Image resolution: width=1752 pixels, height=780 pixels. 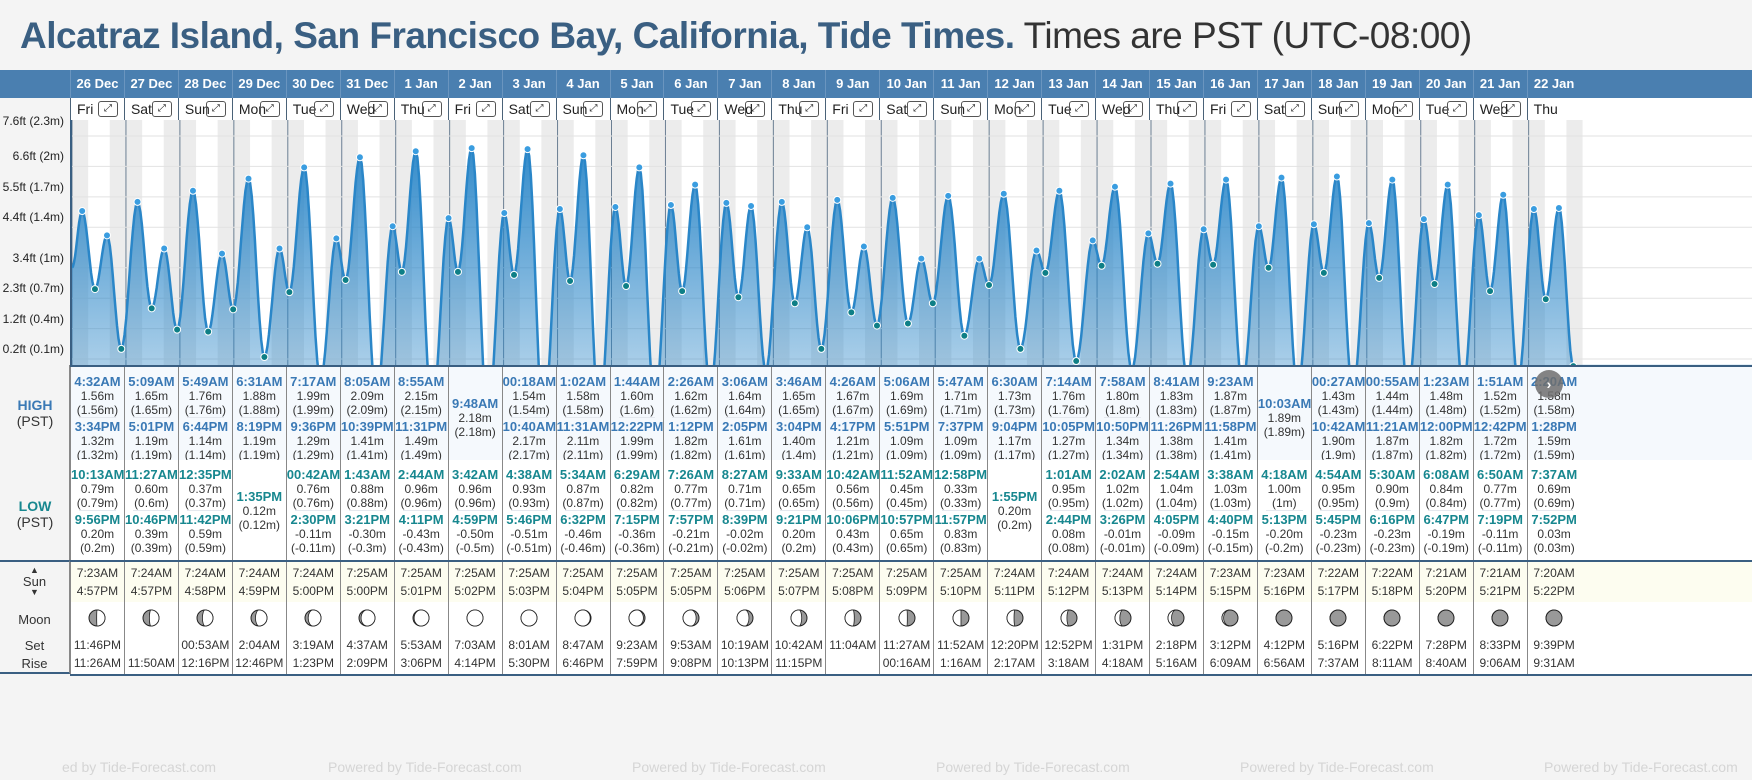 What do you see at coordinates (744, 84) in the screenshot?
I see `date-header: 7 Jan` at bounding box center [744, 84].